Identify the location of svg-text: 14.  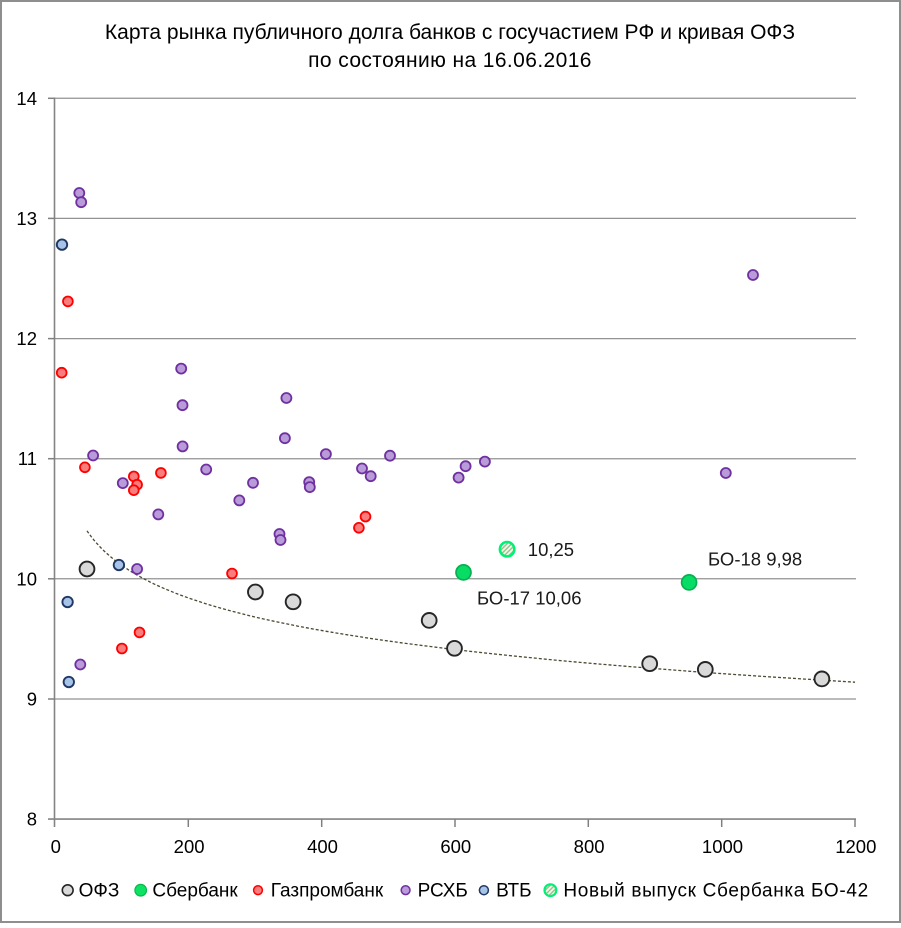
(26, 98).